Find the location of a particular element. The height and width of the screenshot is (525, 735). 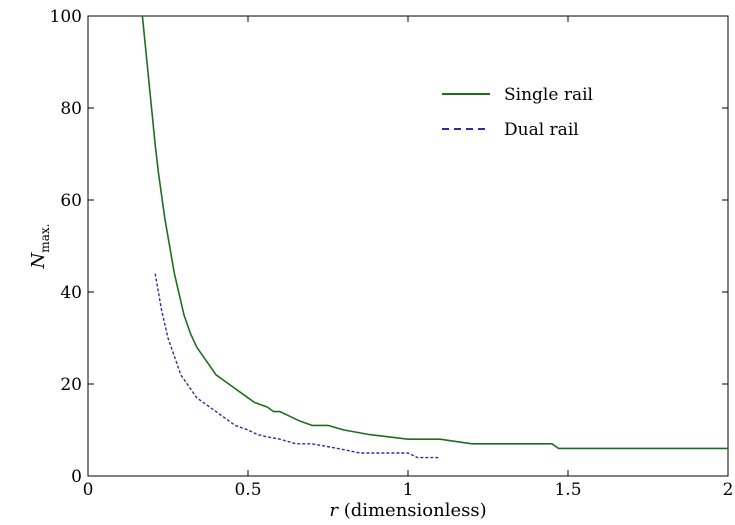

legend-label-single-rail: Single rail is located at coordinates (548, 95).